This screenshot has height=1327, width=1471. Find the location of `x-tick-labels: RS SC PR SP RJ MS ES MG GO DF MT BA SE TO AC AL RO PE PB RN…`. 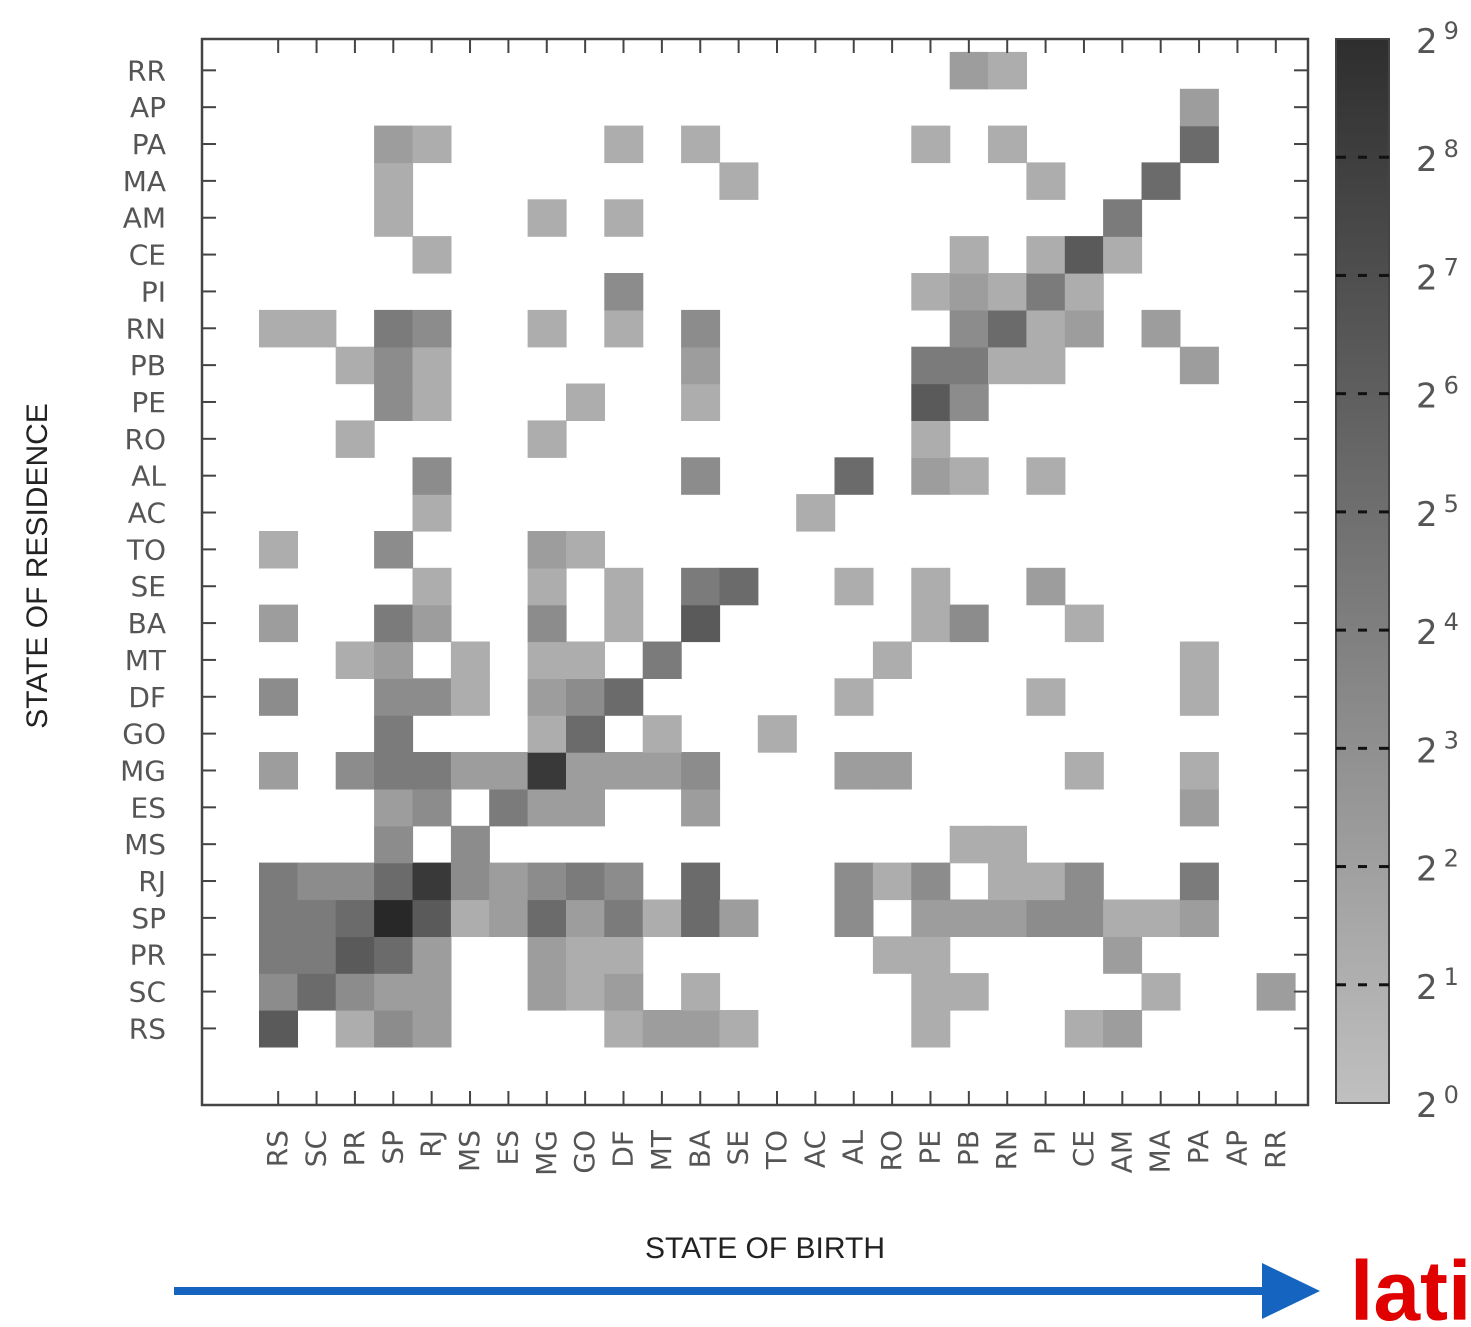

x-tick-labels: RS SC PR SP RJ MS ES MG GO DF MT BA SE TO AC AL RO PE PB RN… is located at coordinates (776, 1152).